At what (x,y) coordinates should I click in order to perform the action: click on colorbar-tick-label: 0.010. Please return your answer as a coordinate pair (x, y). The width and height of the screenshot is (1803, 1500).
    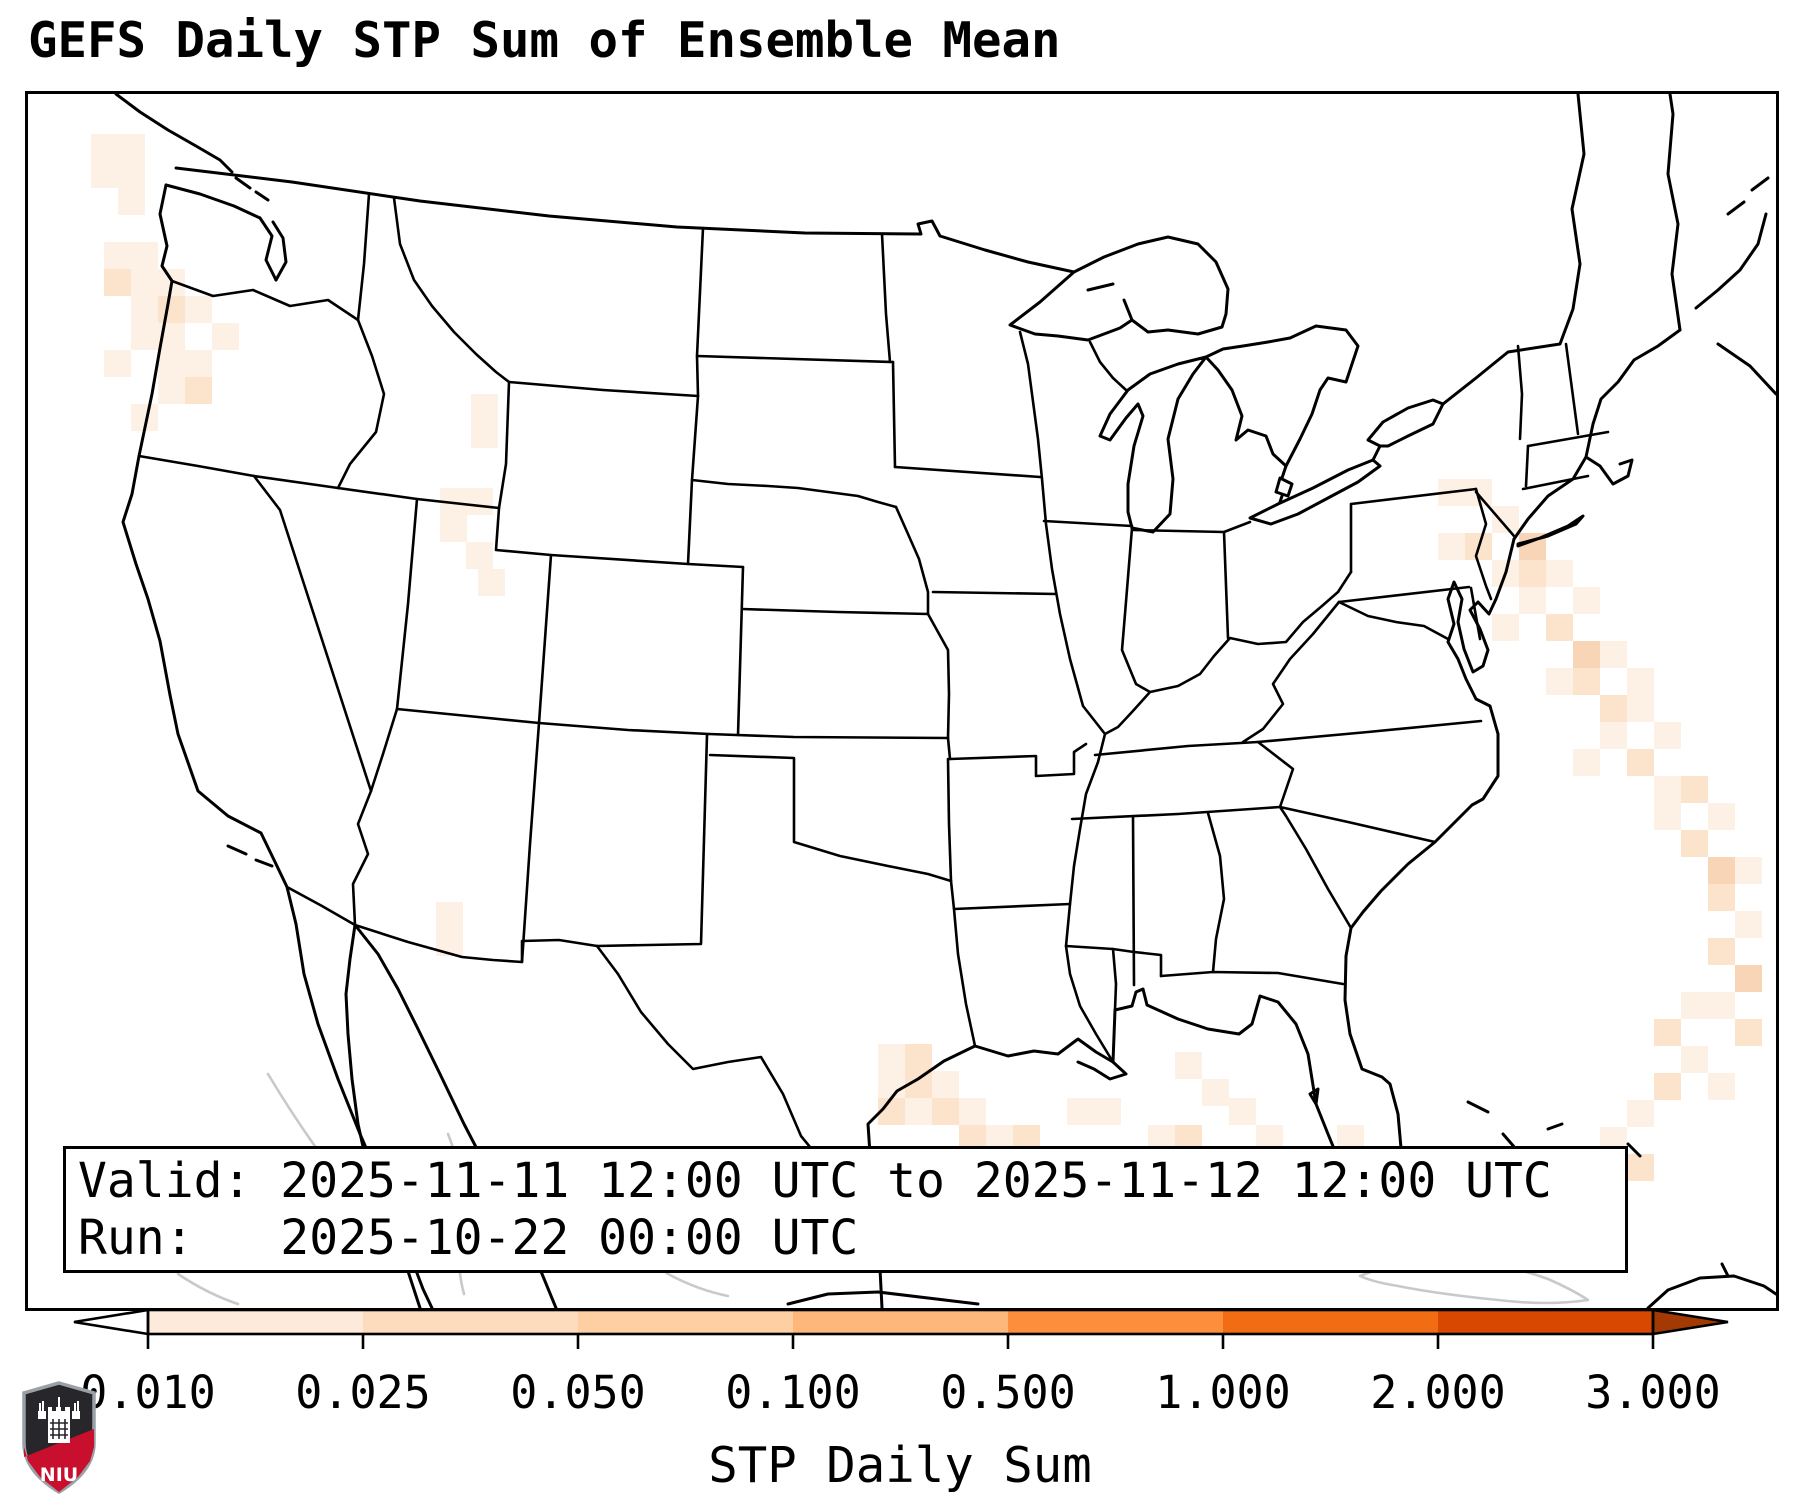
    Looking at the image, I should click on (147, 1392).